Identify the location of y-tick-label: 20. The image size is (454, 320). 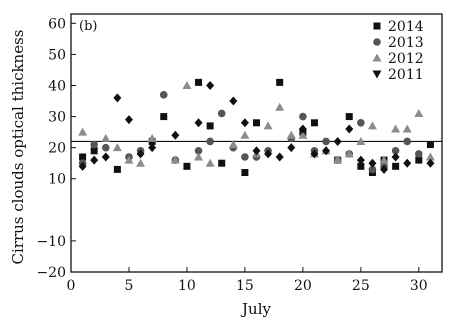
(57, 149).